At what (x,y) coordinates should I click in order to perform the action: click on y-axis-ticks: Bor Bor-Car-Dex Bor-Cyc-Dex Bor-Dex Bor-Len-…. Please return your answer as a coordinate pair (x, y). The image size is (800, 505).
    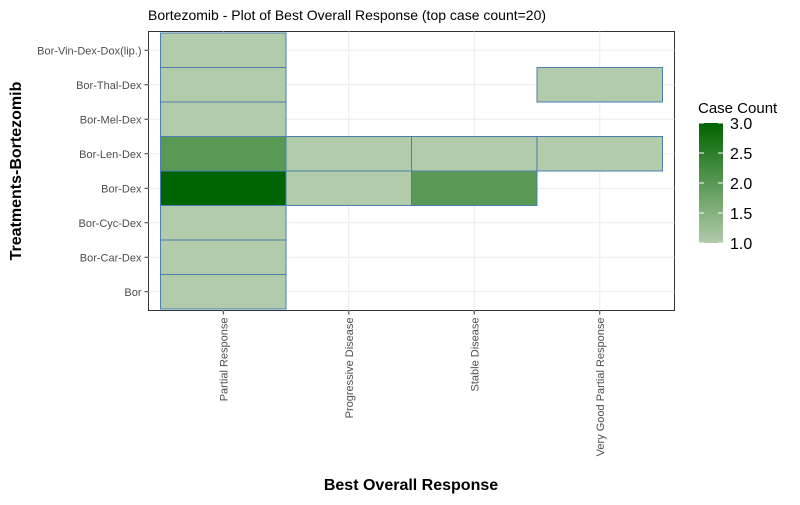
    Looking at the image, I should click on (93, 172).